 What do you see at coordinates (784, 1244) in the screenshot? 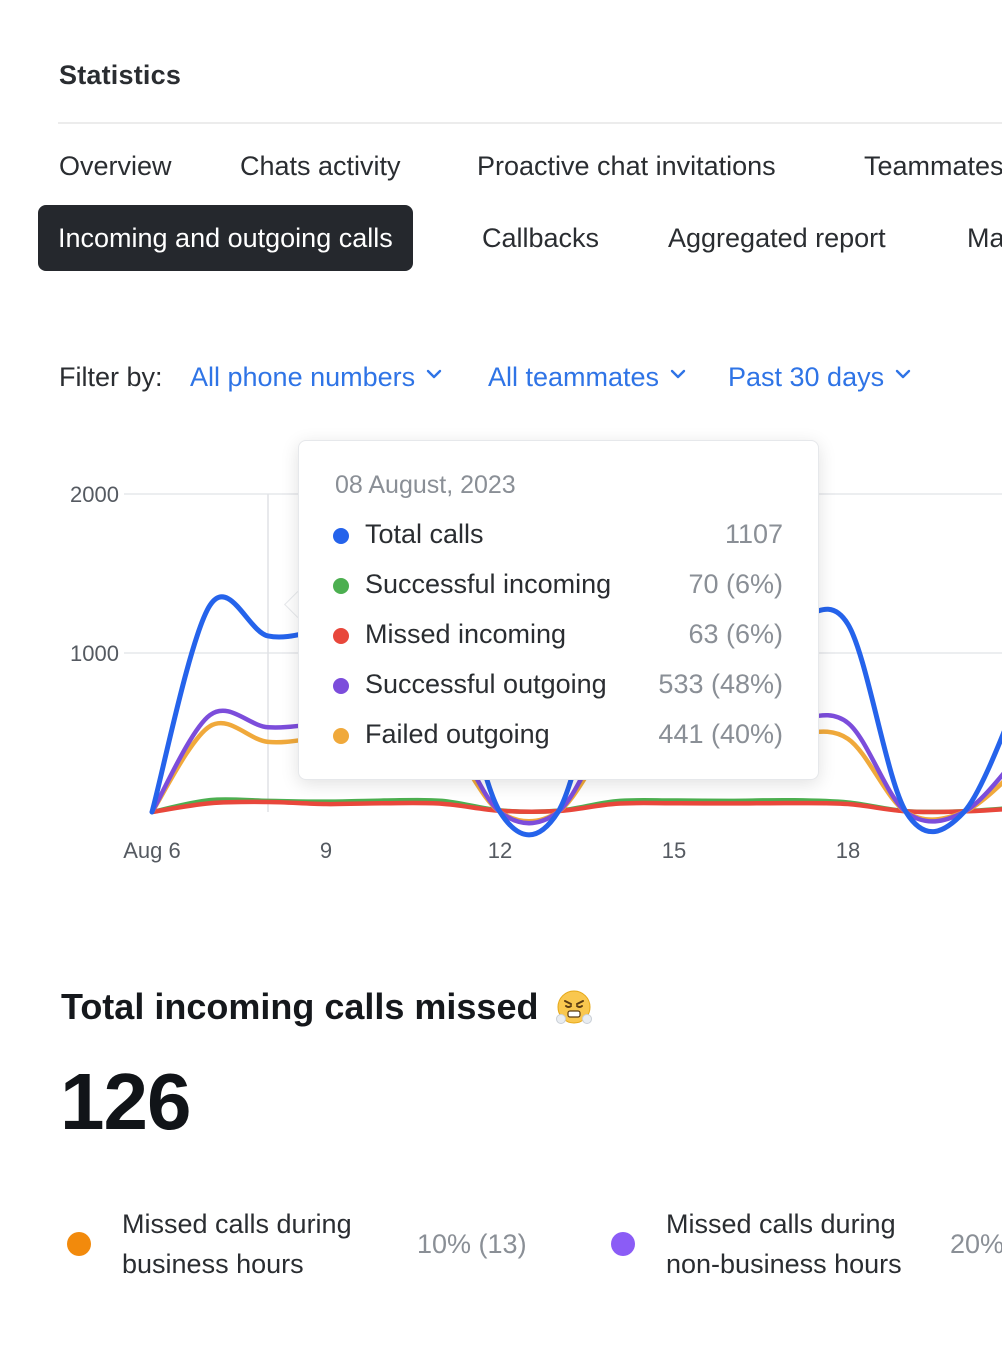
I see `non-business-hours-label: Missed calls during non-business hours` at bounding box center [784, 1244].